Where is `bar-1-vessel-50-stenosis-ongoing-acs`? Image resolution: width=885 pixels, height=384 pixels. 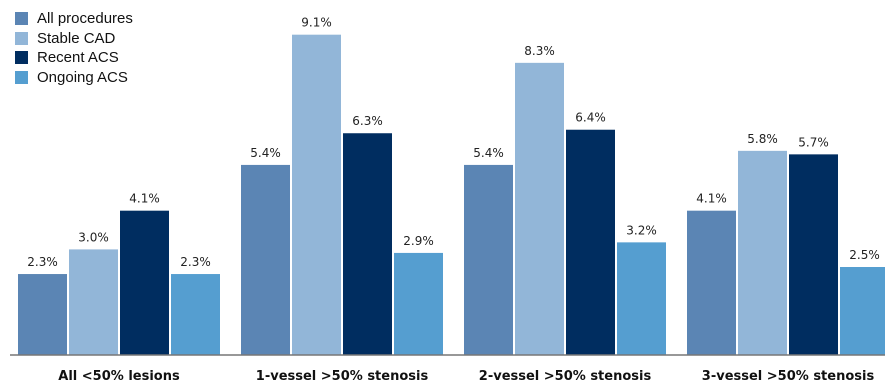 bar-1-vessel-50-stenosis-ongoing-acs is located at coordinates (418, 303).